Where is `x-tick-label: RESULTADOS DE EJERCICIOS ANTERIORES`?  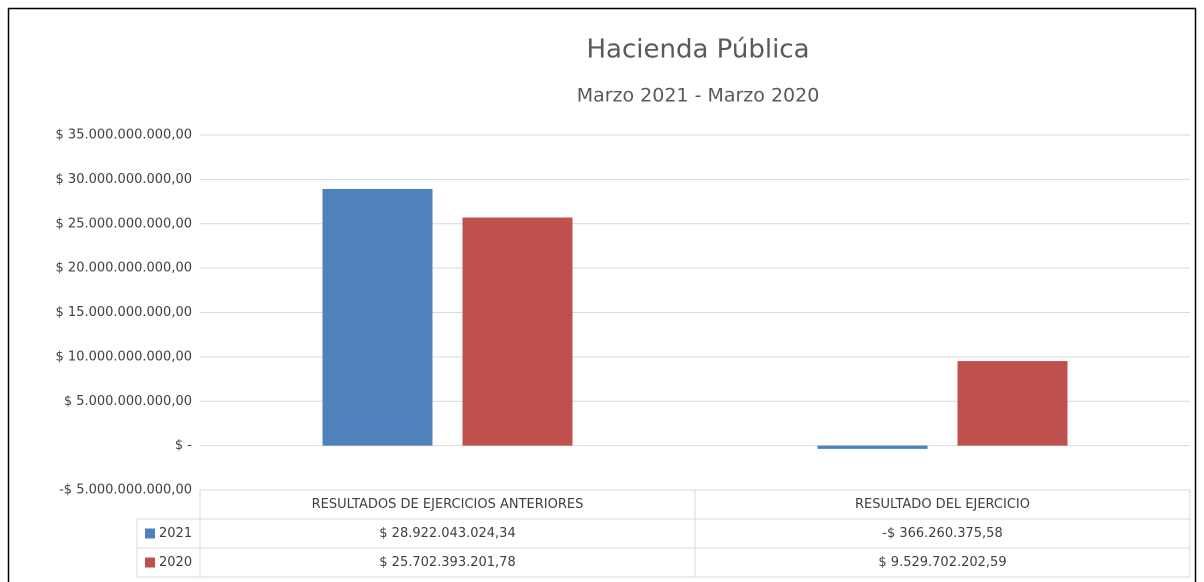 x-tick-label: RESULTADOS DE EJERCICIOS ANTERIORES is located at coordinates (448, 504).